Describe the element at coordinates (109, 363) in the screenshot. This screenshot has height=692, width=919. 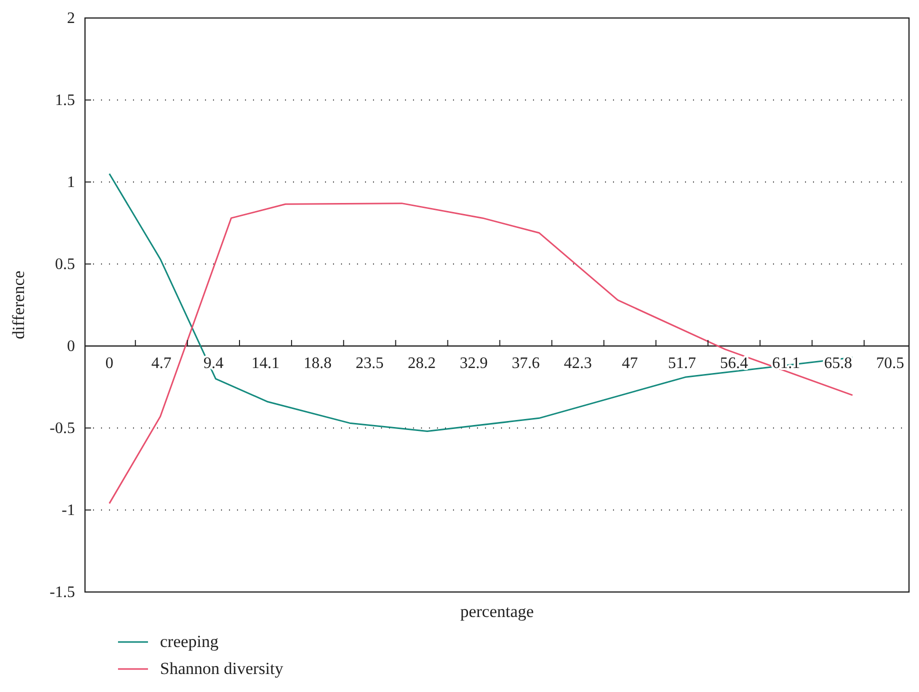
I see `x-tick-label: 0` at that location.